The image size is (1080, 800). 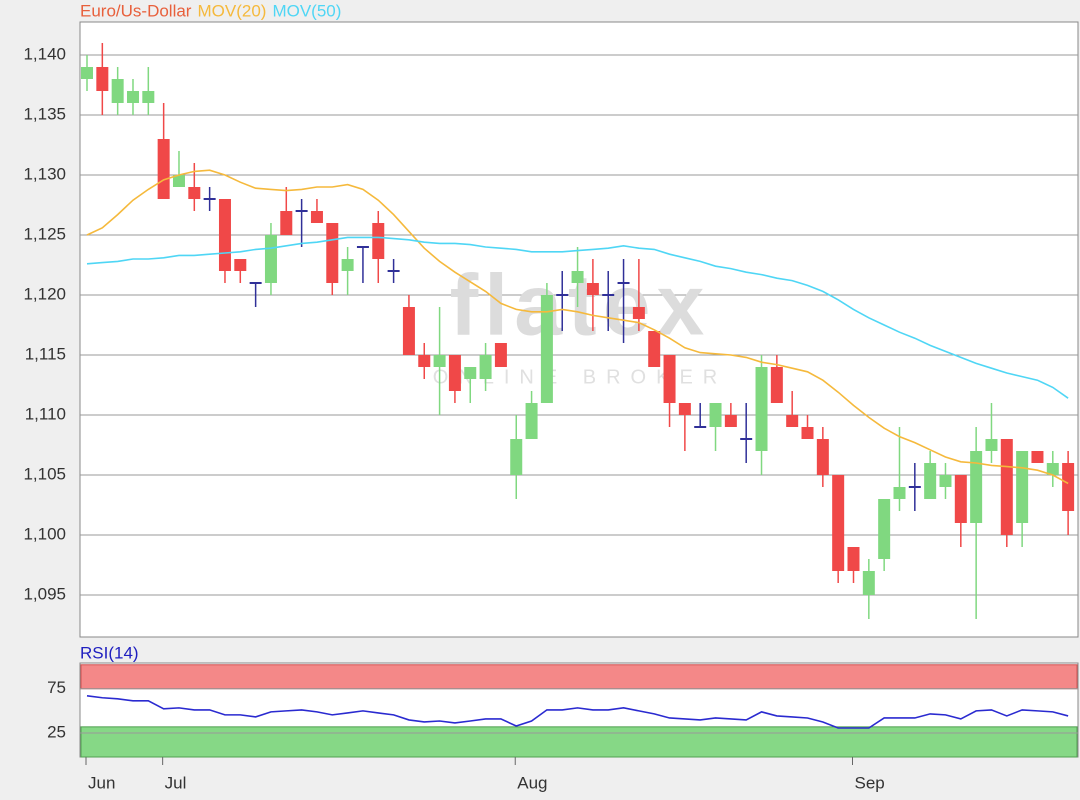 What do you see at coordinates (306, 10) in the screenshot?
I see `legend-entry: MOV(50)` at bounding box center [306, 10].